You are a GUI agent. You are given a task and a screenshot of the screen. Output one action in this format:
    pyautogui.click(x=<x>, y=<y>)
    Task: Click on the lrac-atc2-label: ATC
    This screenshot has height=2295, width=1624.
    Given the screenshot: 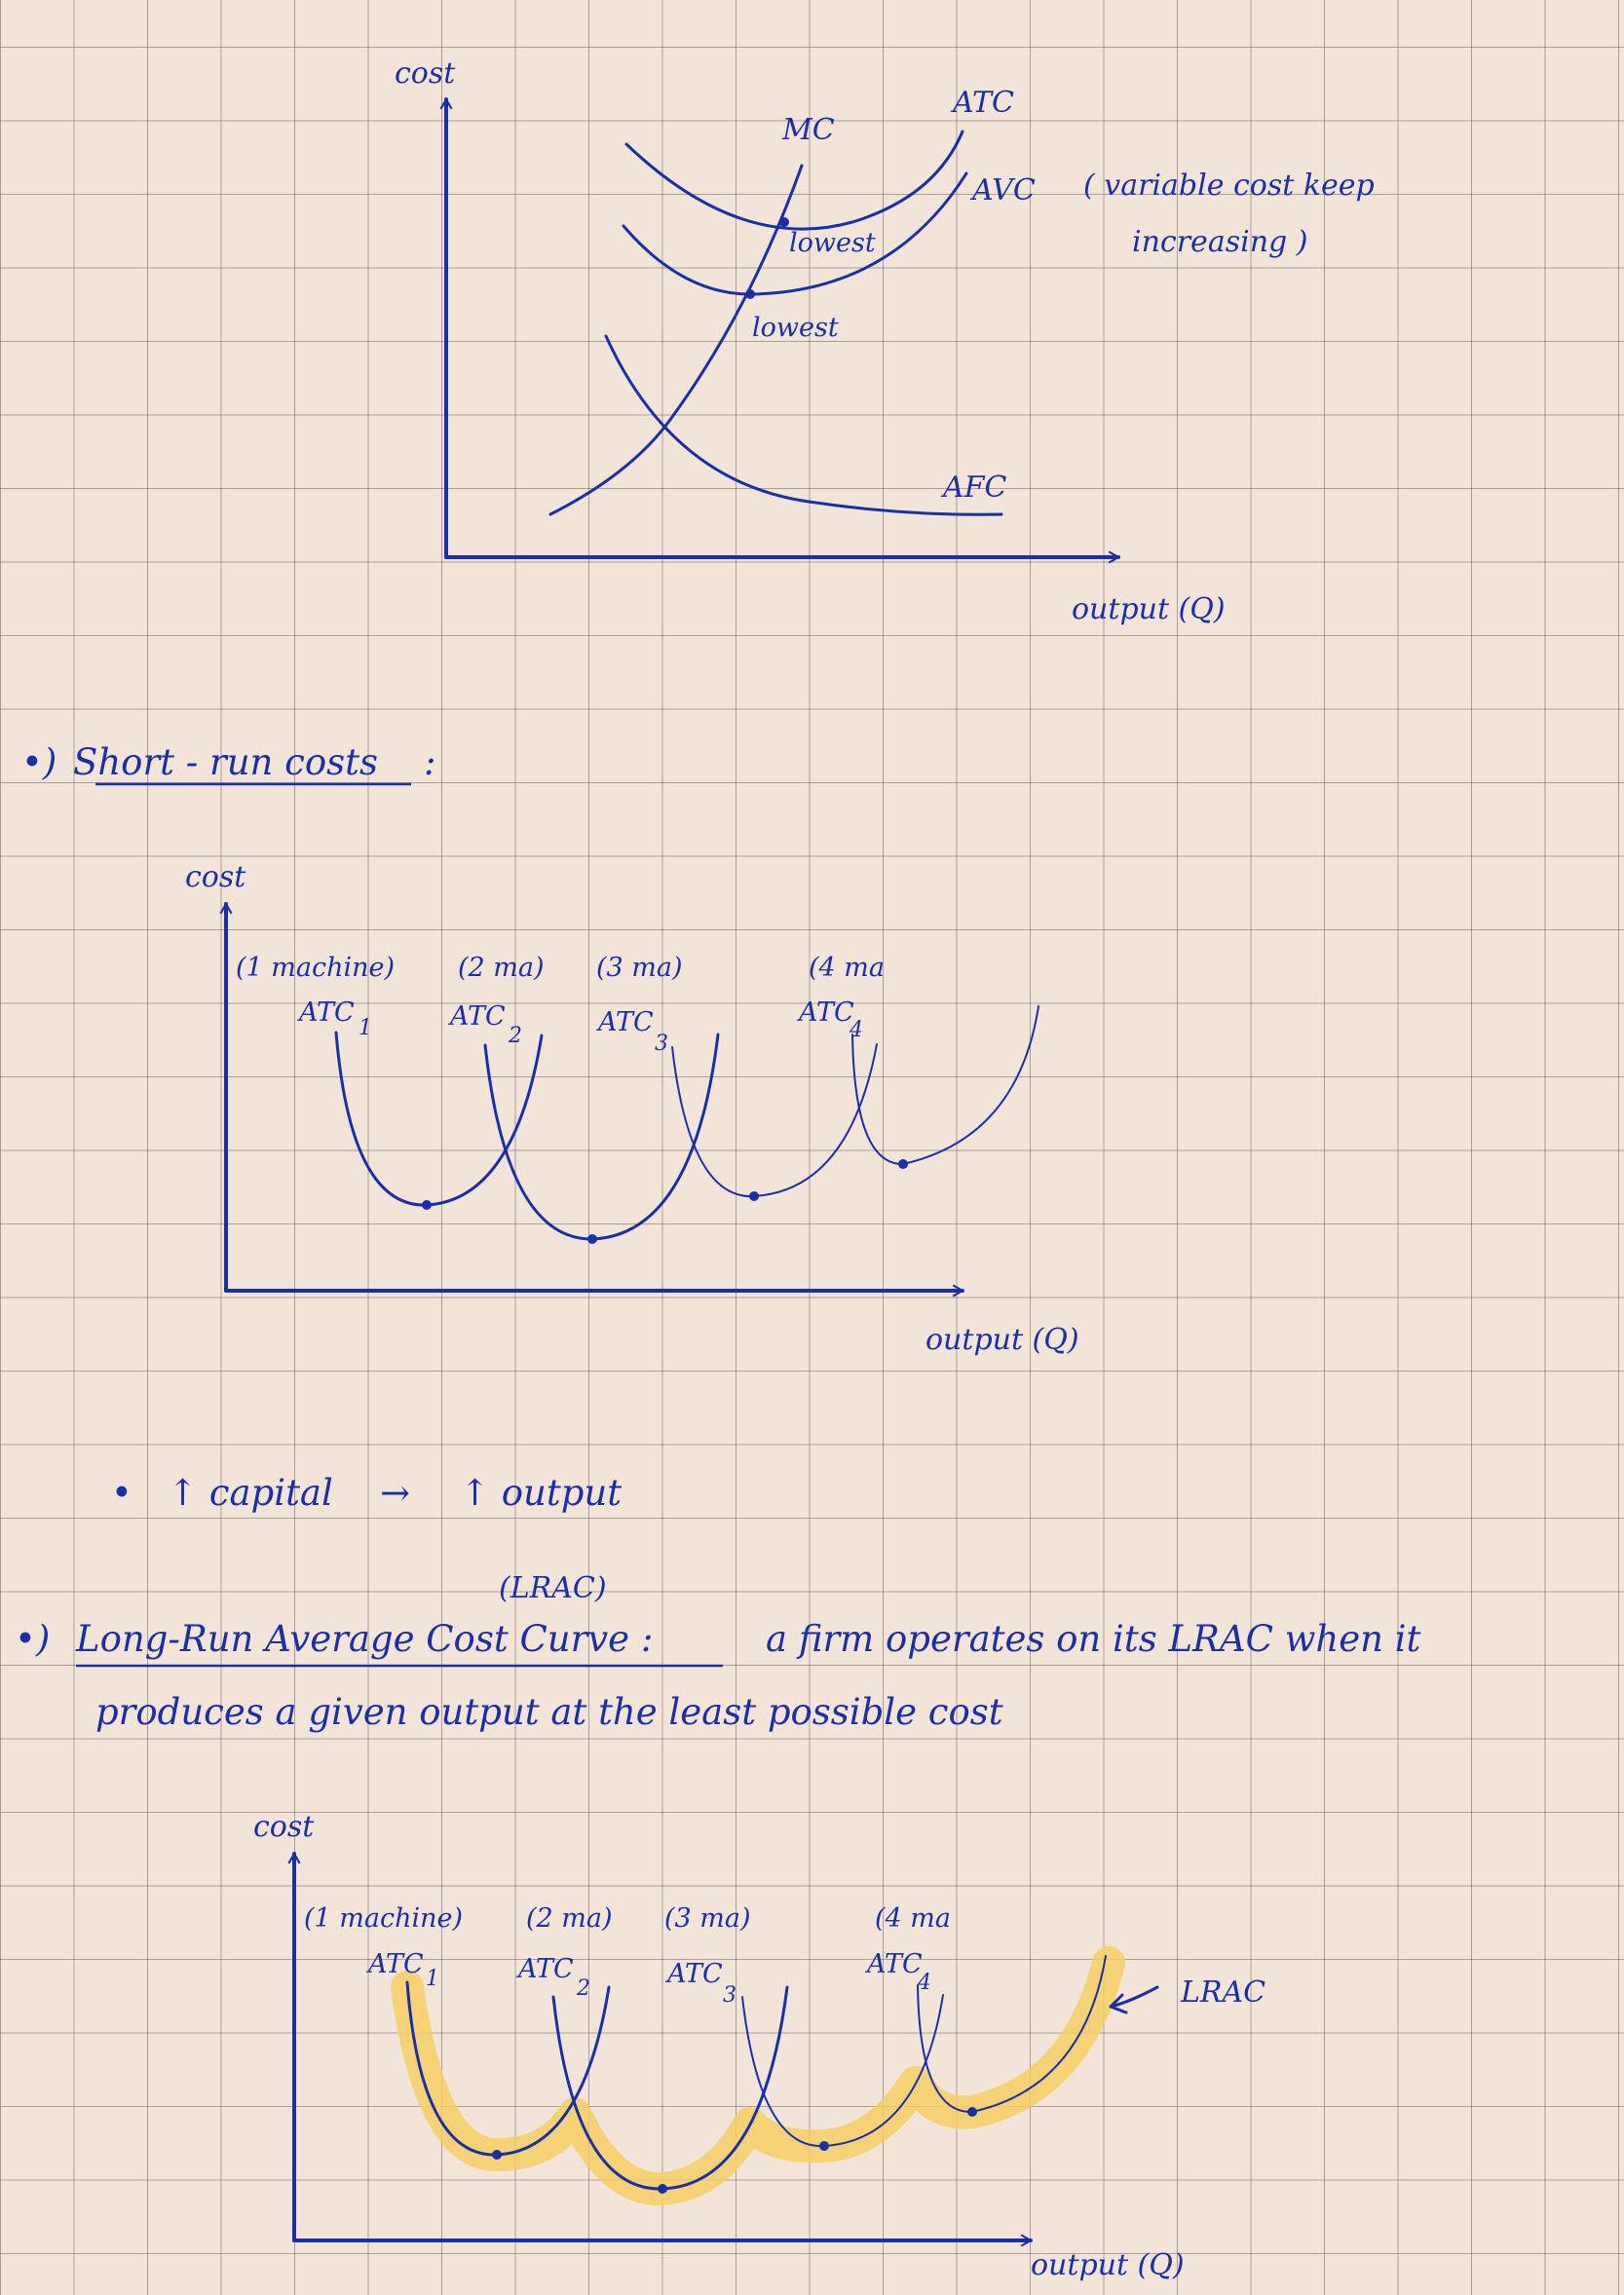 What is the action you would take?
    pyautogui.click(x=544, y=1969)
    